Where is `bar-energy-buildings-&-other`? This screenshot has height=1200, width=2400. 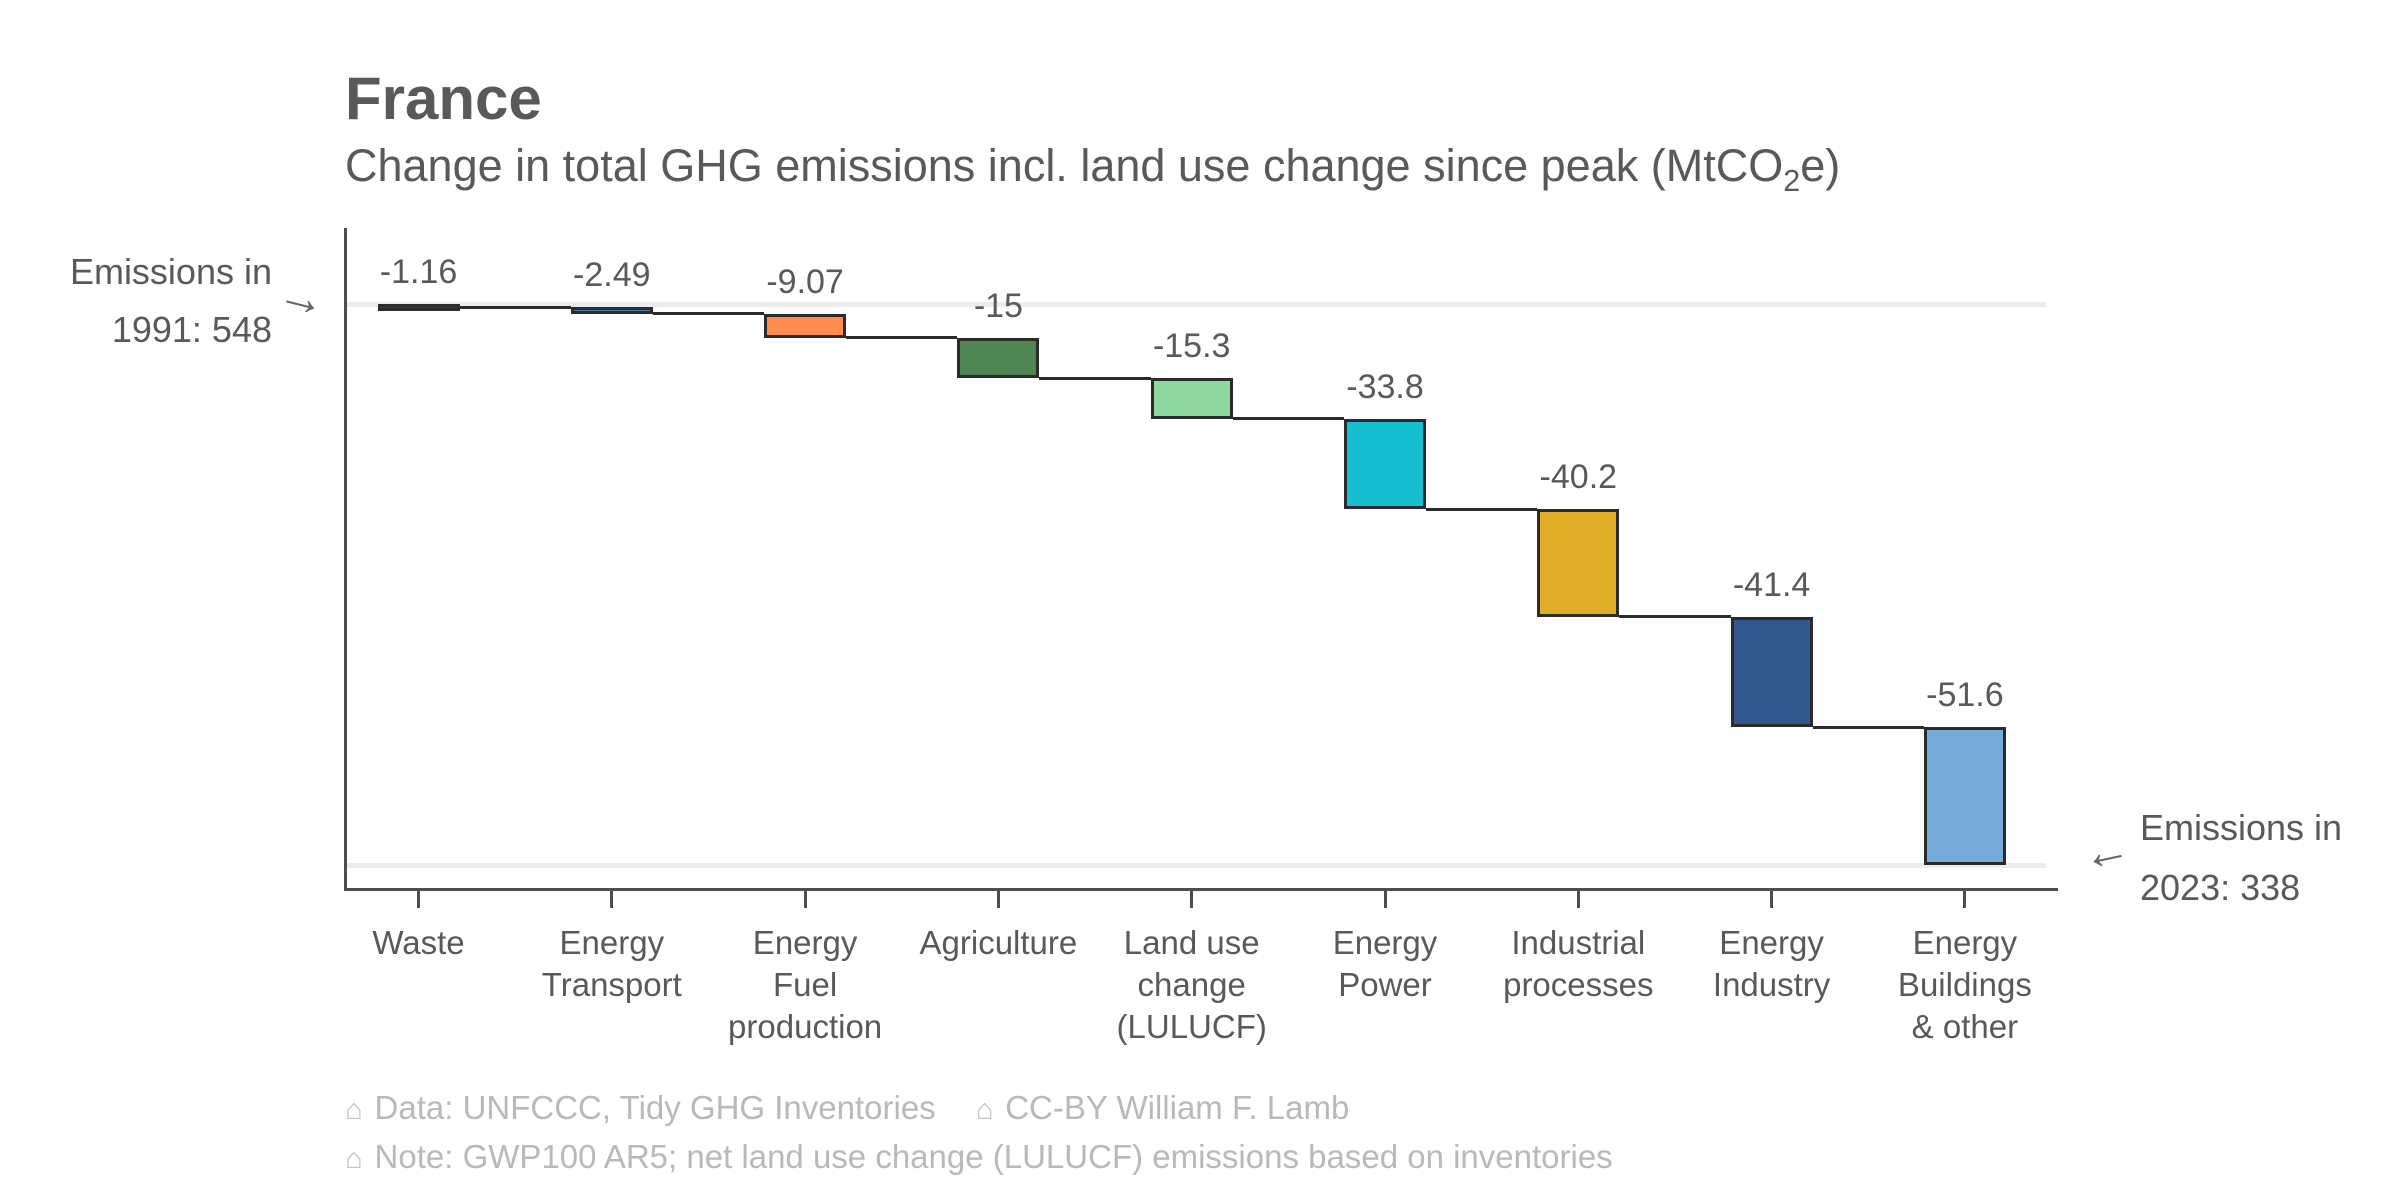 bar-energy-buildings-&-other is located at coordinates (1964, 796).